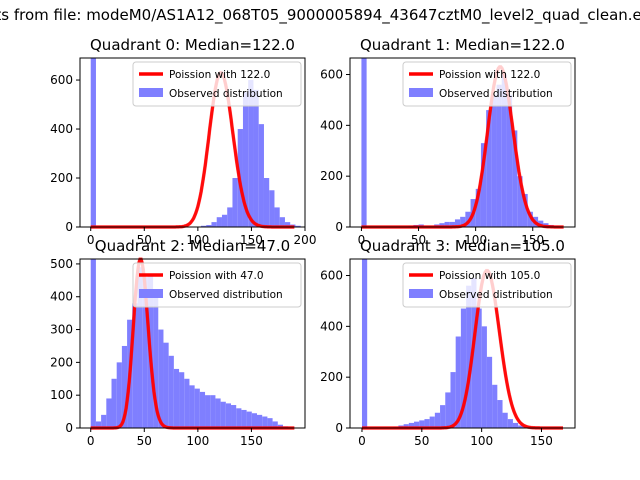  What do you see at coordinates (489, 276) in the screenshot?
I see `legend-label: Poission with 105.0` at bounding box center [489, 276].